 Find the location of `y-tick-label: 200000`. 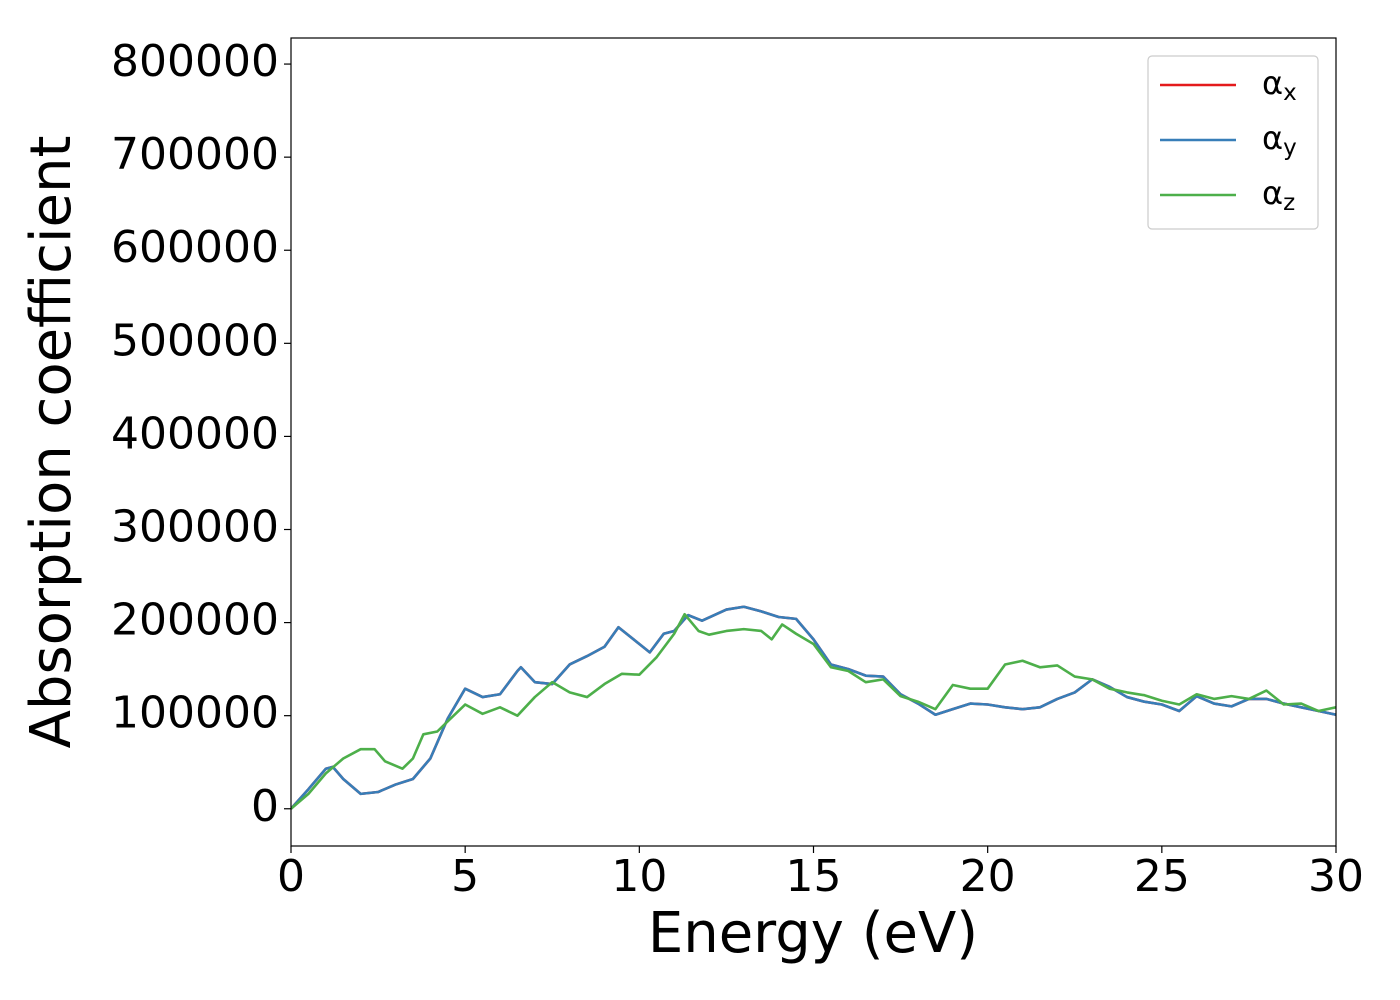

y-tick-label: 200000 is located at coordinates (195, 620).